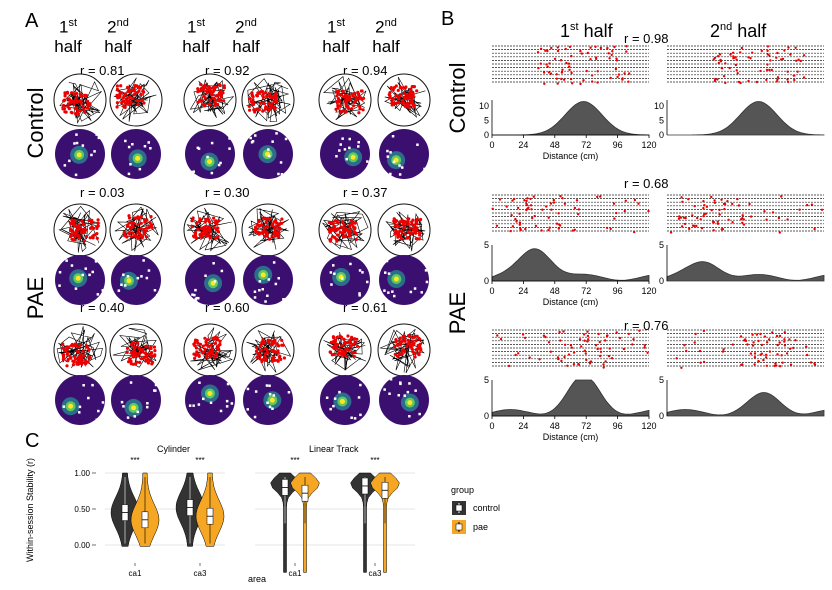  Describe the element at coordinates (32, 441) in the screenshot. I see `panel-c-label: C` at that location.